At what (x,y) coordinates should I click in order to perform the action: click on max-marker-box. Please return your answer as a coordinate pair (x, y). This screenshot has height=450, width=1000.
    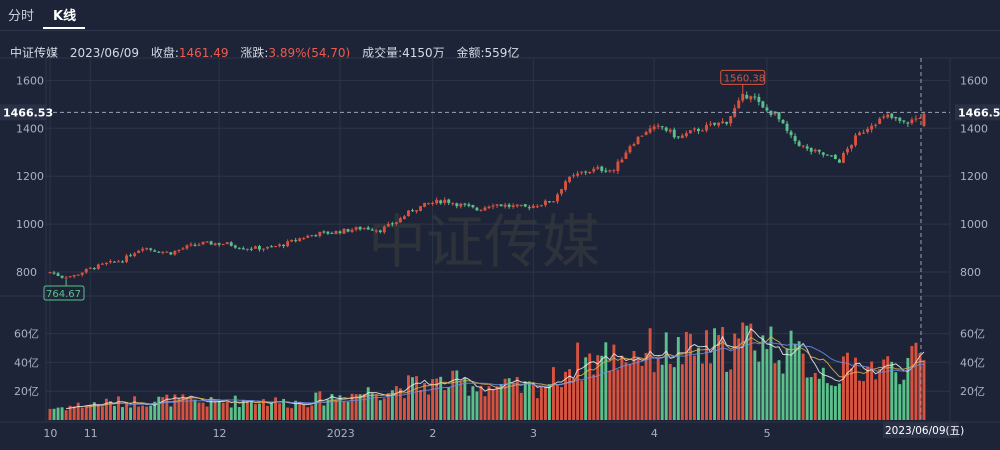
    Looking at the image, I should click on (743, 77).